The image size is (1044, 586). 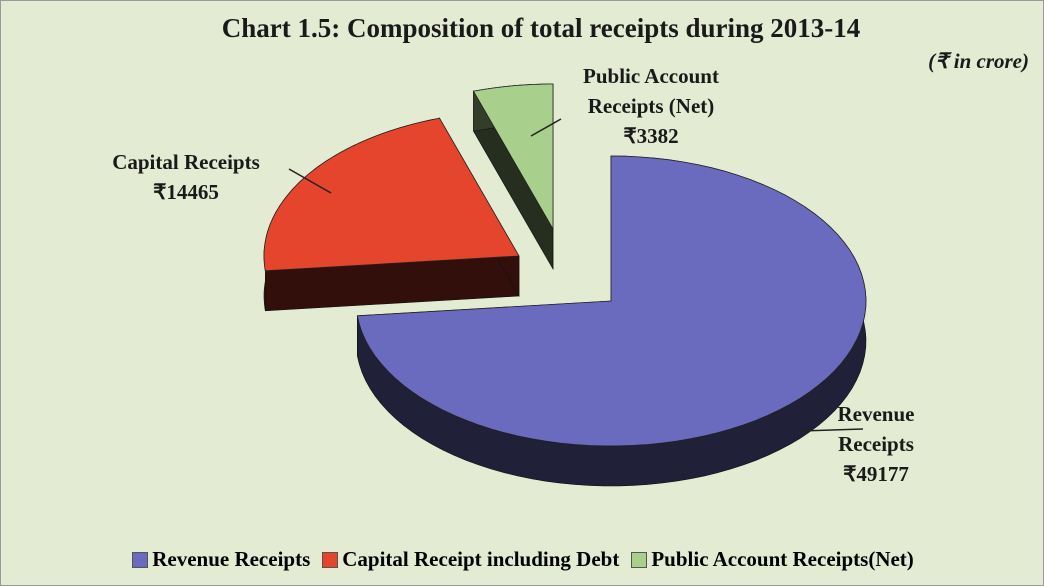 I want to click on slice-label: Revenue Receipts, so click(x=876, y=429).